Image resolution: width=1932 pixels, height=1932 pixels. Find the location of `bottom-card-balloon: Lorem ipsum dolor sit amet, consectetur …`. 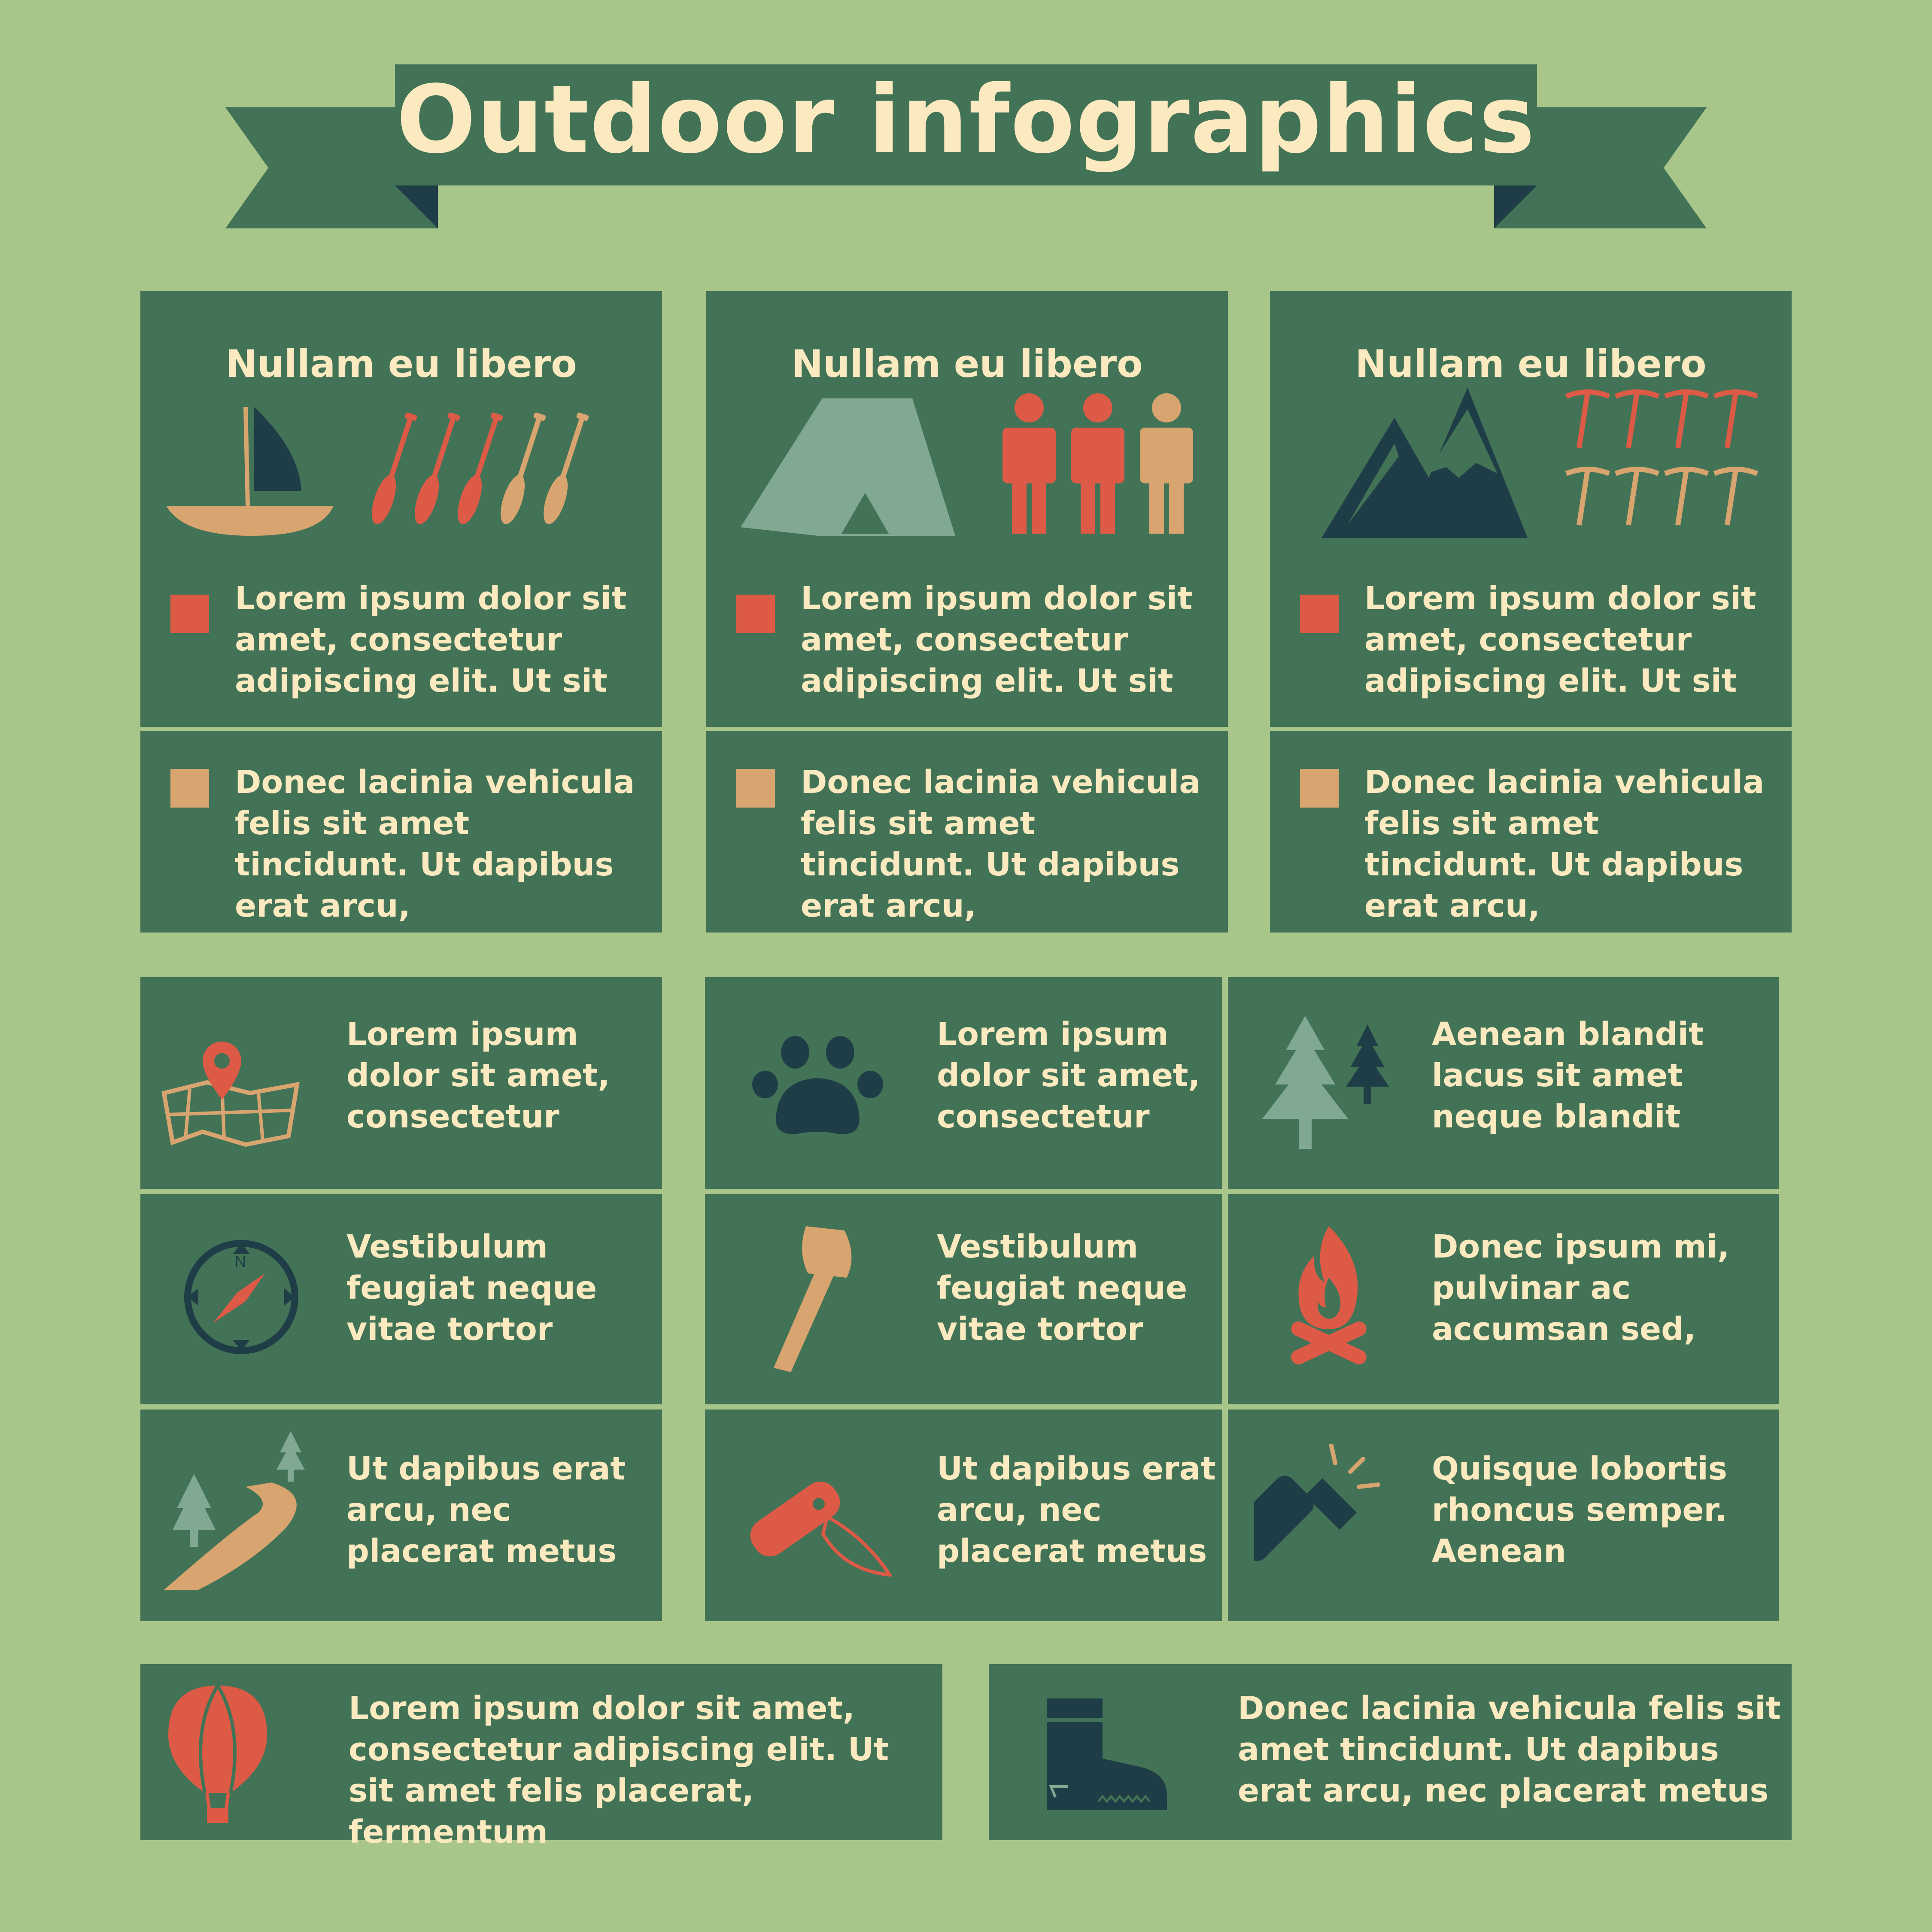

bottom-card-balloon: Lorem ipsum dolor sit amet, consectetur … is located at coordinates (541, 1757).